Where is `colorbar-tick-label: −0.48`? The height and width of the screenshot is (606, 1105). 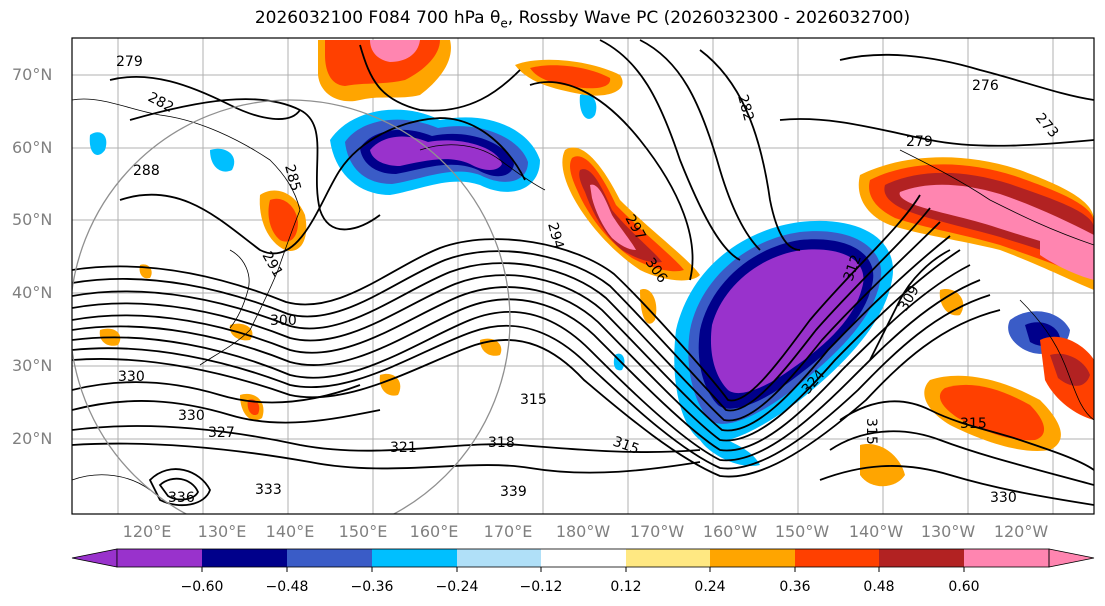 colorbar-tick-label: −0.48 is located at coordinates (287, 587).